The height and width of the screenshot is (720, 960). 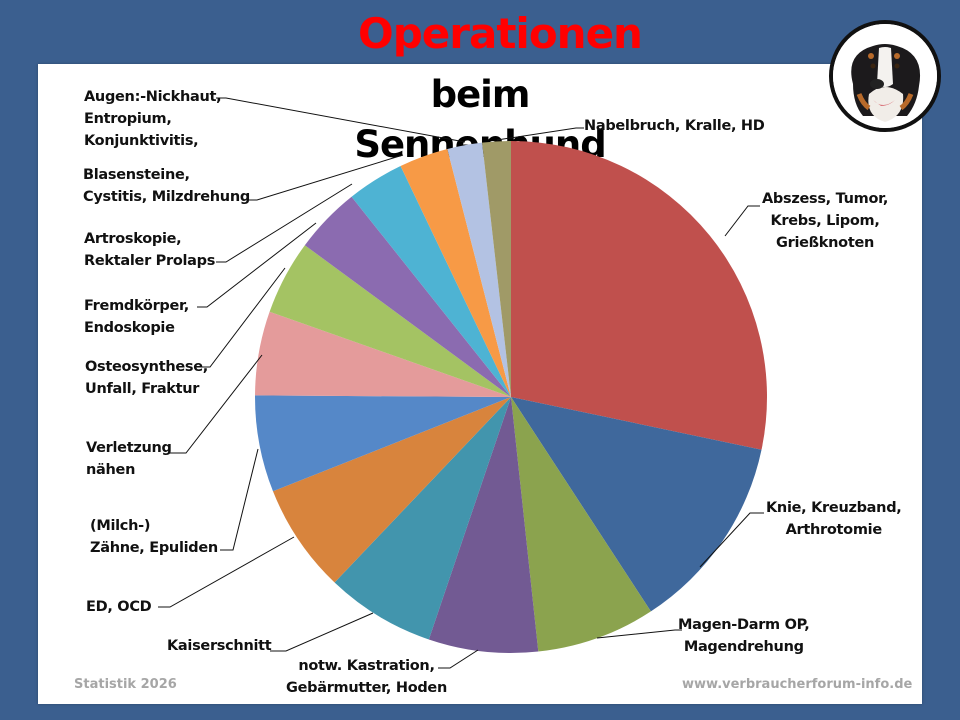 What do you see at coordinates (129, 459) in the screenshot?
I see `label-verletzung: Verletzung nähen` at bounding box center [129, 459].